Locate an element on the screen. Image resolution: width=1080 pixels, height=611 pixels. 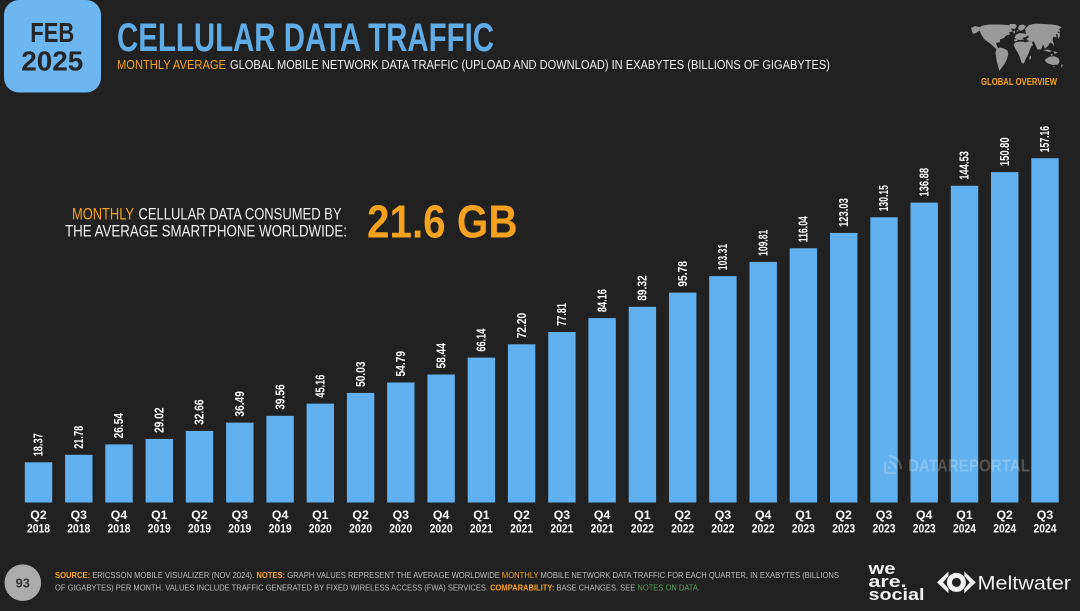
svg-text: are. is located at coordinates (888, 581).